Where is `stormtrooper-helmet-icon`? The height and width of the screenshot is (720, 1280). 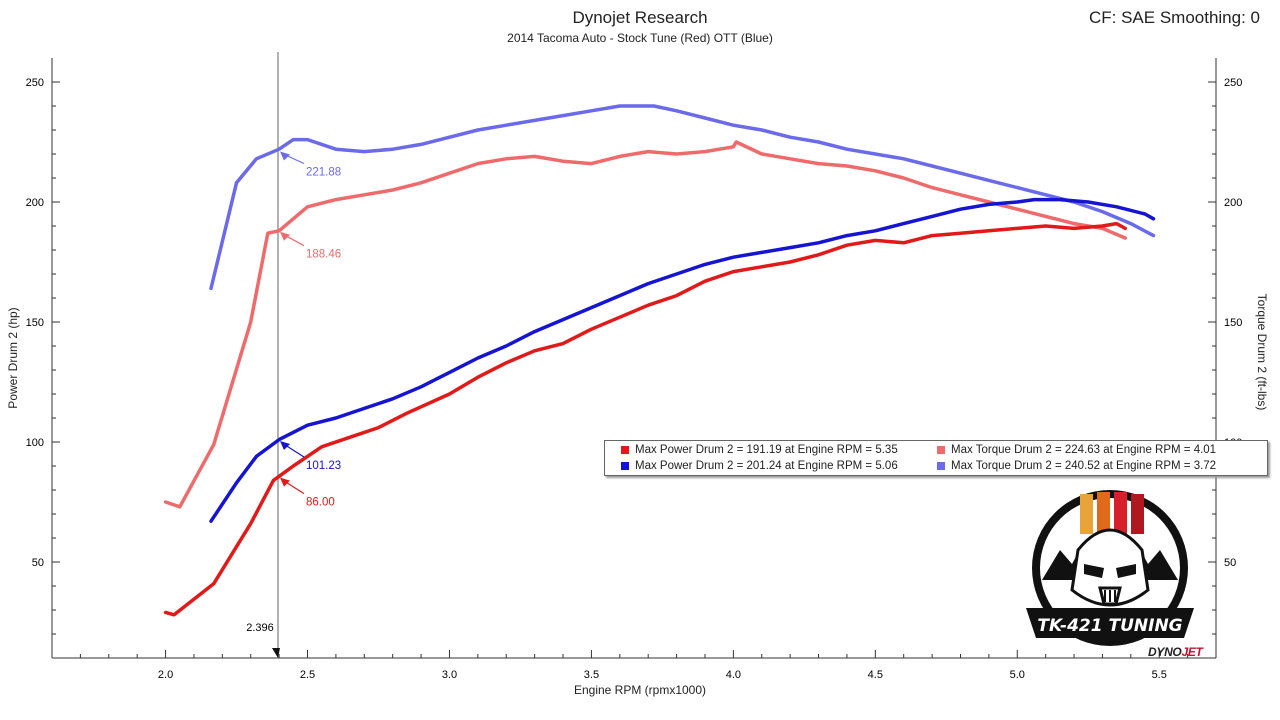 stormtrooper-helmet-icon is located at coordinates (1110, 567).